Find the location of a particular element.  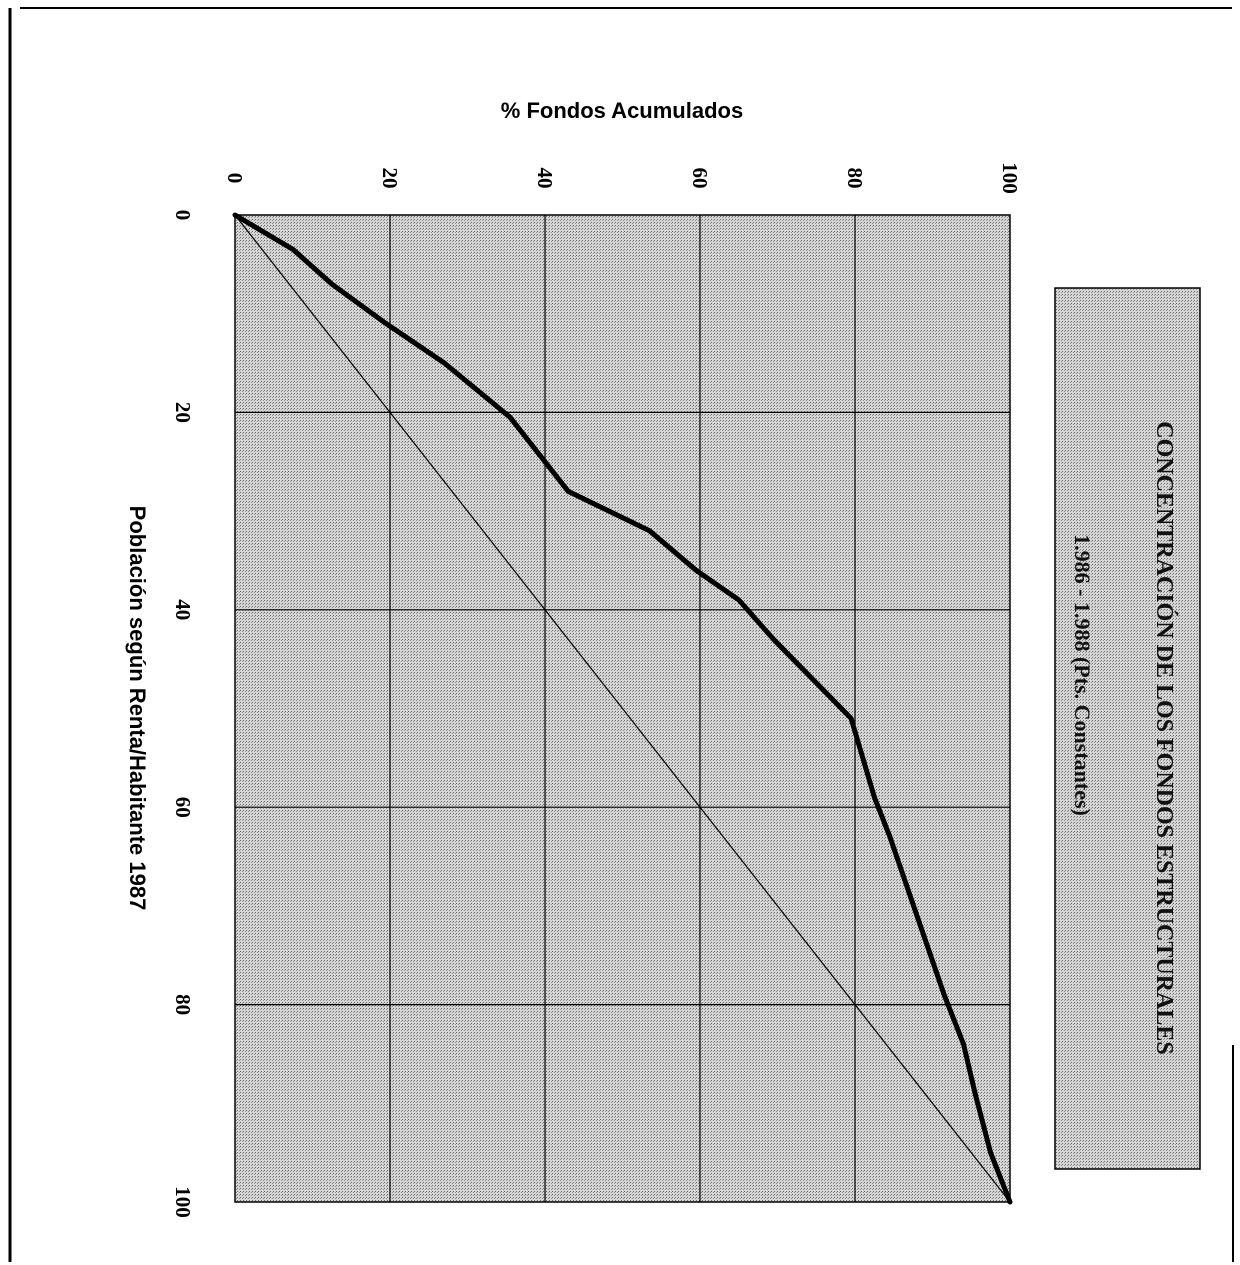

x-tick-label: 40 is located at coordinates (183, 609).